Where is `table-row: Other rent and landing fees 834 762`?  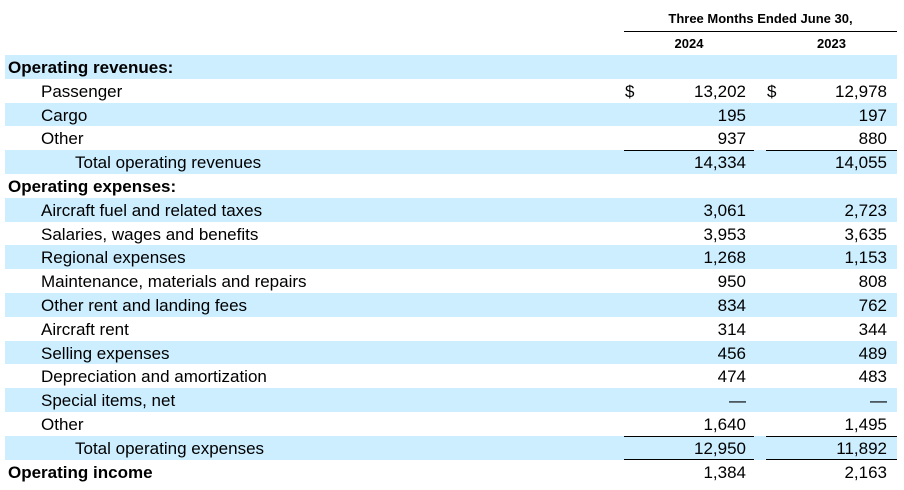 table-row: Other rent and landing fees 834 762 is located at coordinates (451, 304).